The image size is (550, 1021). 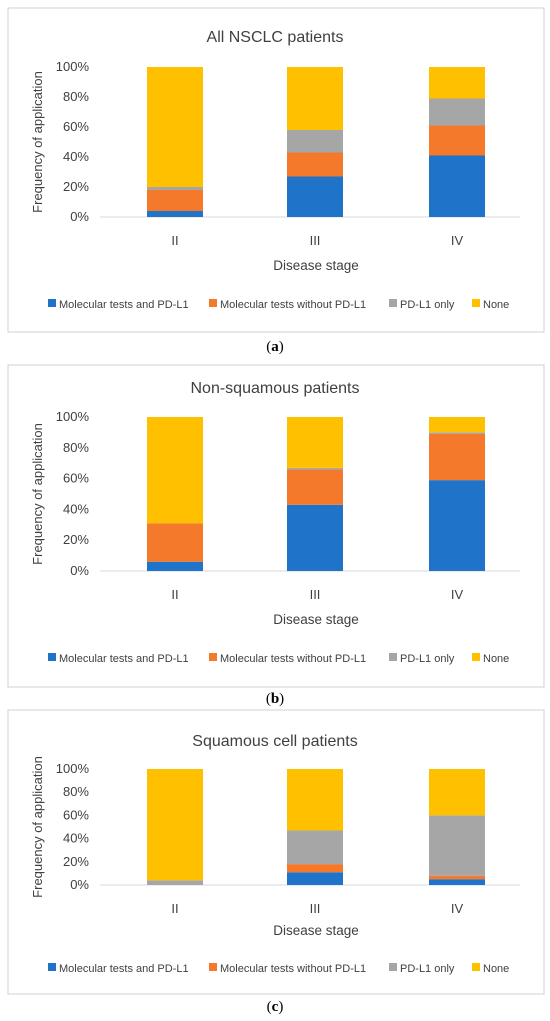 I want to click on chart-title: All NSCLC patients, so click(x=275, y=37).